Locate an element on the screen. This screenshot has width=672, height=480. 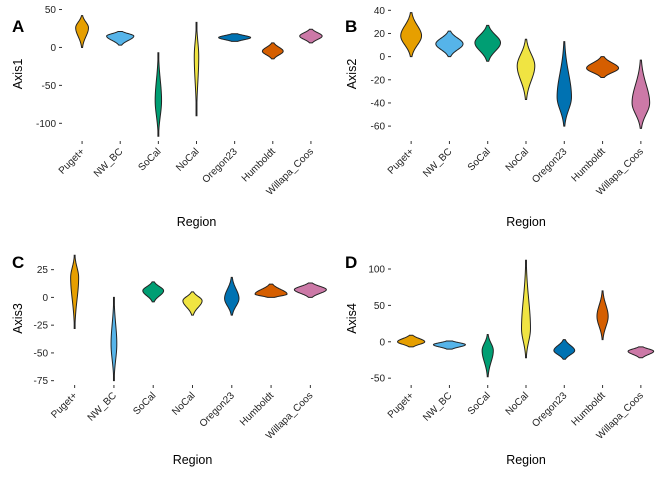
y-tick-label: 20 is located at coordinates (380, 34).